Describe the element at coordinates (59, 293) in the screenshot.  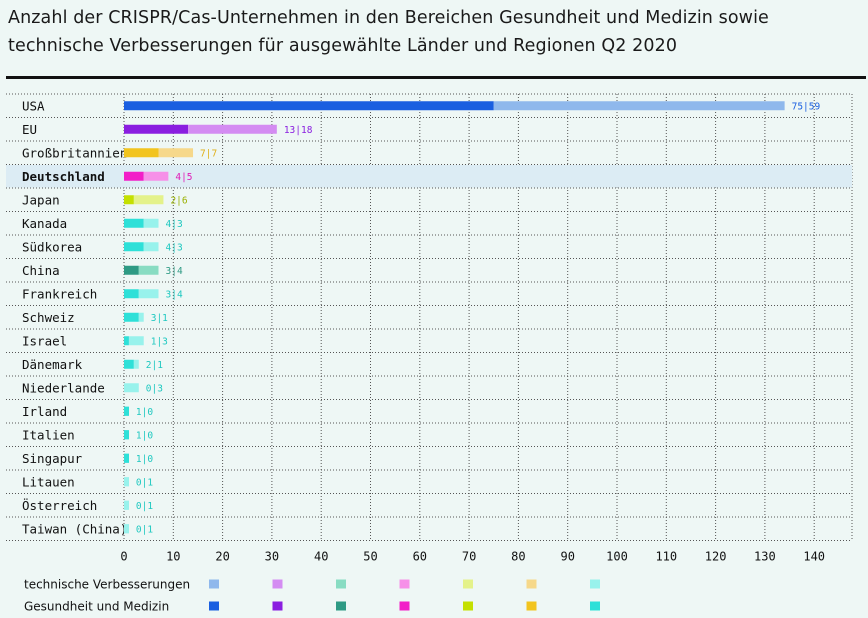
I see `category-label: Frankreich` at that location.